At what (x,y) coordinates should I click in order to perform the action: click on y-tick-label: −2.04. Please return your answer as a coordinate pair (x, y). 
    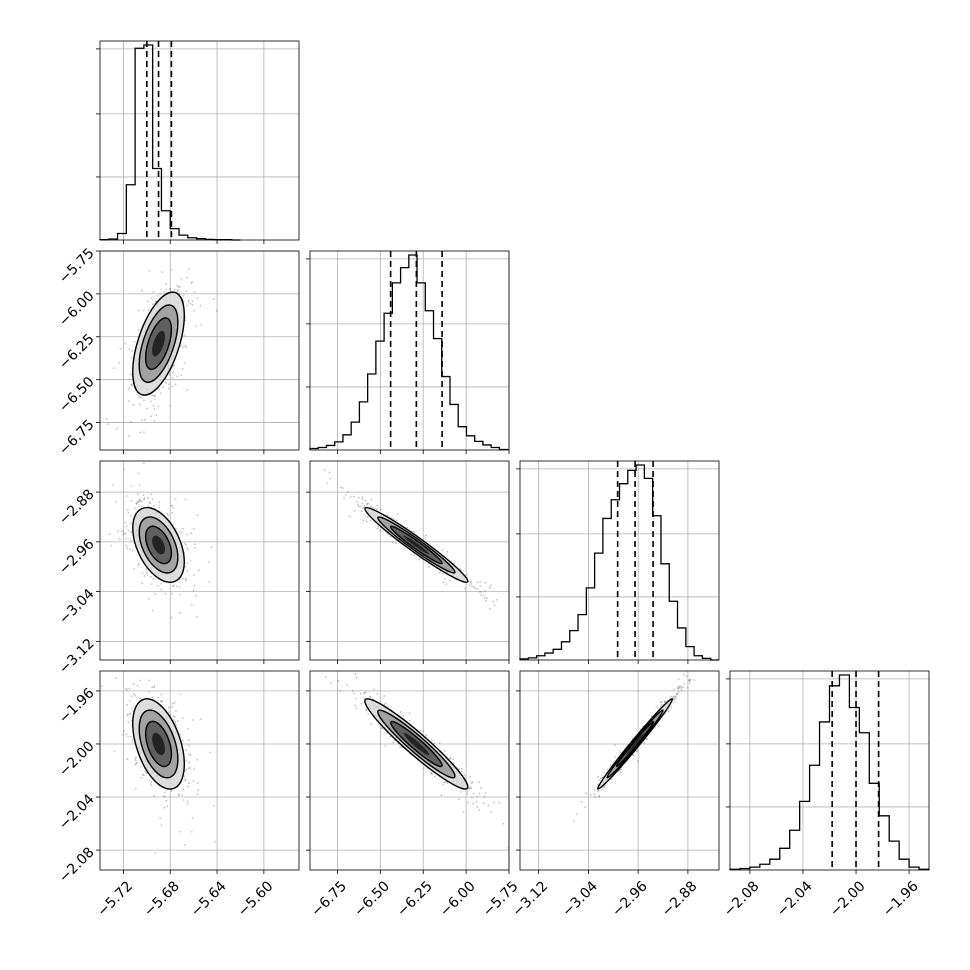
    Looking at the image, I should click on (77, 812).